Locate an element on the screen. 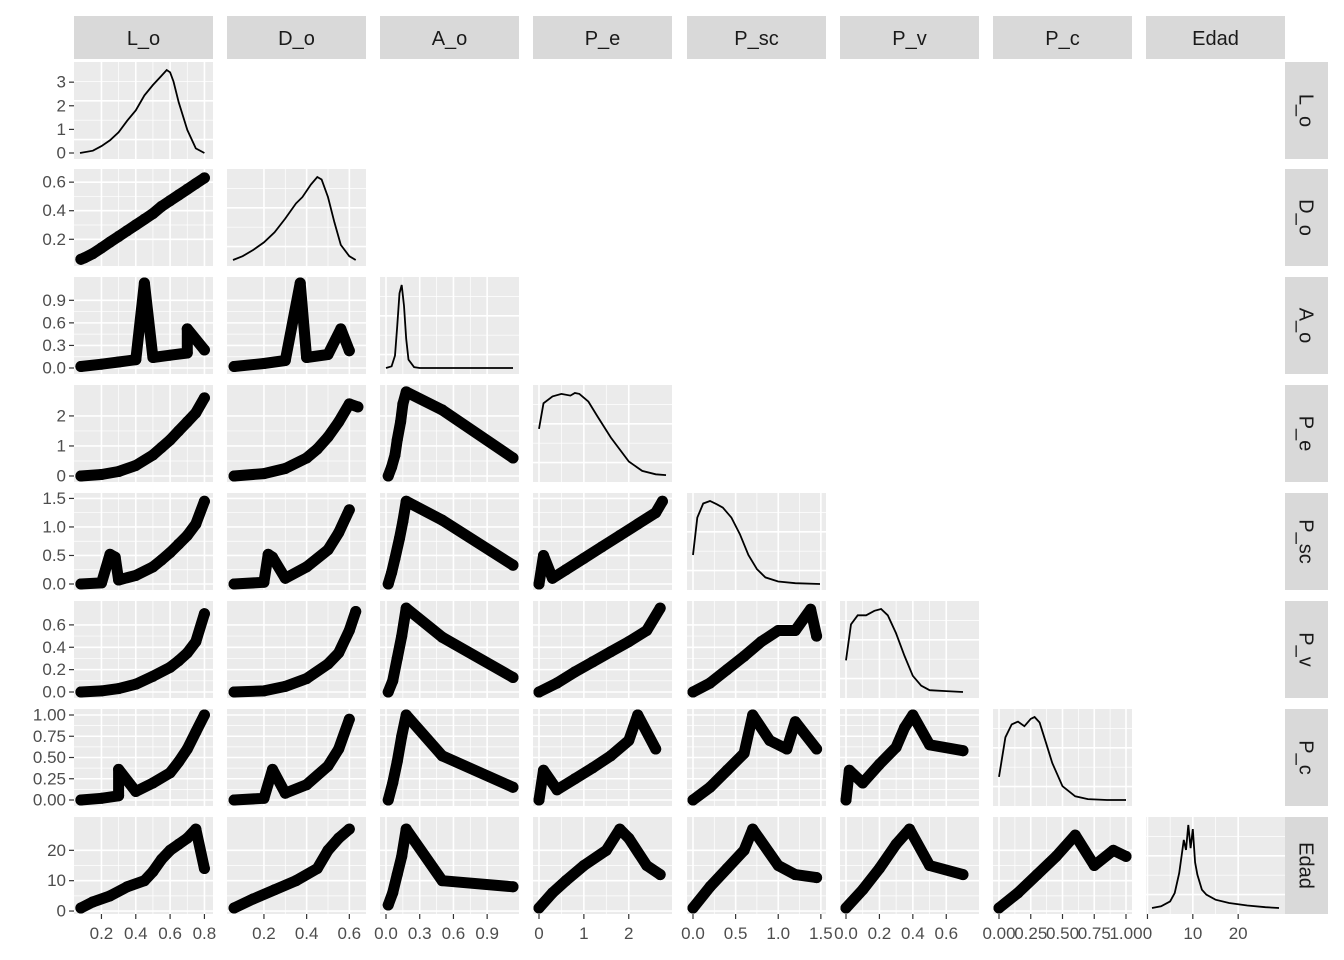 The height and width of the screenshot is (960, 1344). strip-right-label: P_e is located at coordinates (1306, 434).